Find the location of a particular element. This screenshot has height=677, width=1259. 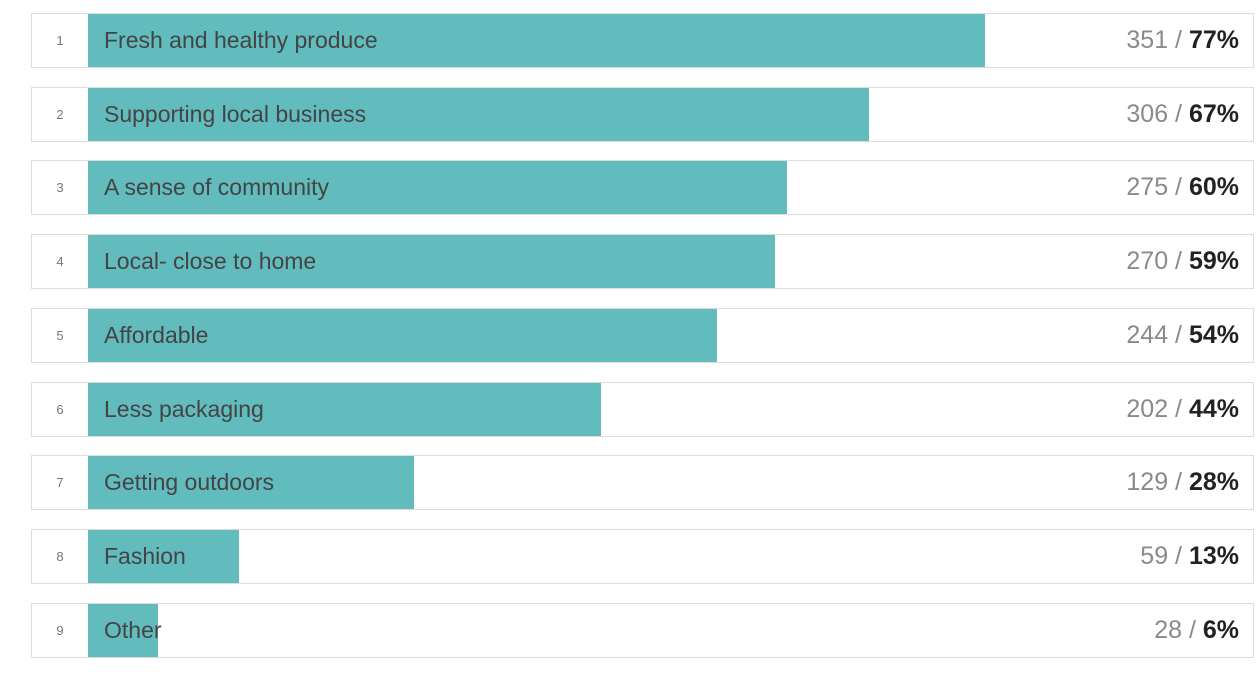

bar-row: 2 Supporting local business 306 / 67% is located at coordinates (642, 114).